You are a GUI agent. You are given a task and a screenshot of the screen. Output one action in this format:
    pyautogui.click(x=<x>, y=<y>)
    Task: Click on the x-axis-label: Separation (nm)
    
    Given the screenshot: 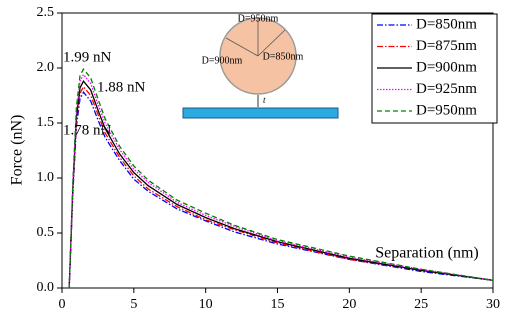 What is the action you would take?
    pyautogui.click(x=427, y=253)
    